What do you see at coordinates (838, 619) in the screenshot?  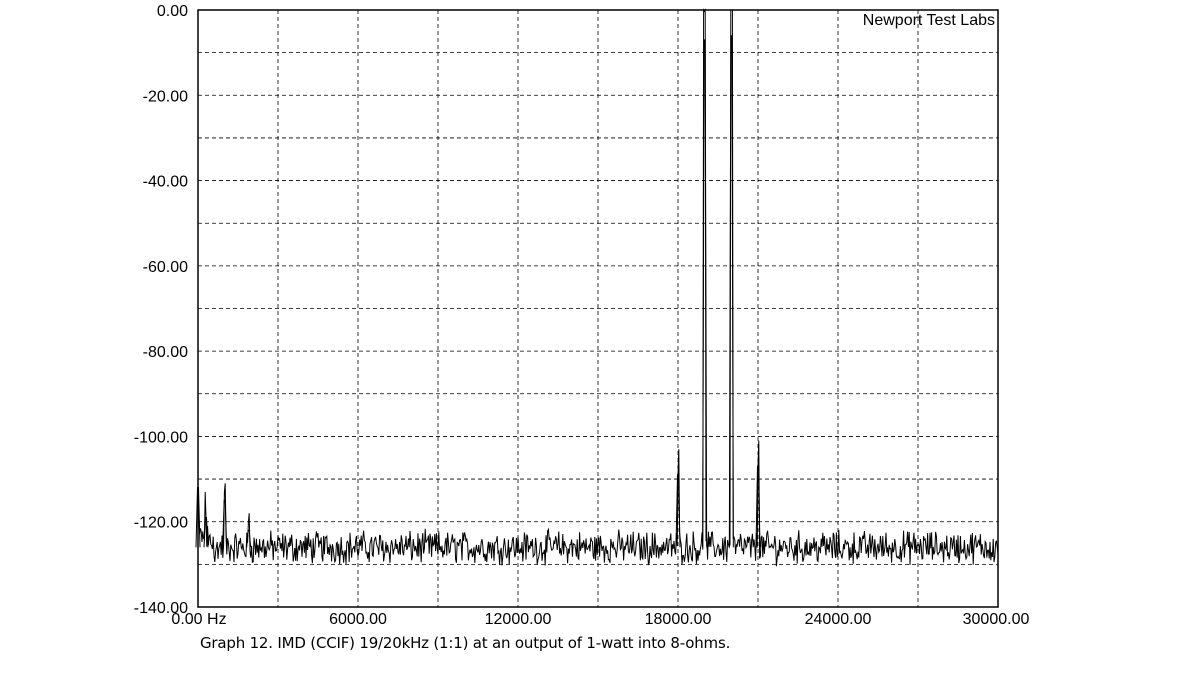 I see `x-tick-label: 24000.00` at bounding box center [838, 619].